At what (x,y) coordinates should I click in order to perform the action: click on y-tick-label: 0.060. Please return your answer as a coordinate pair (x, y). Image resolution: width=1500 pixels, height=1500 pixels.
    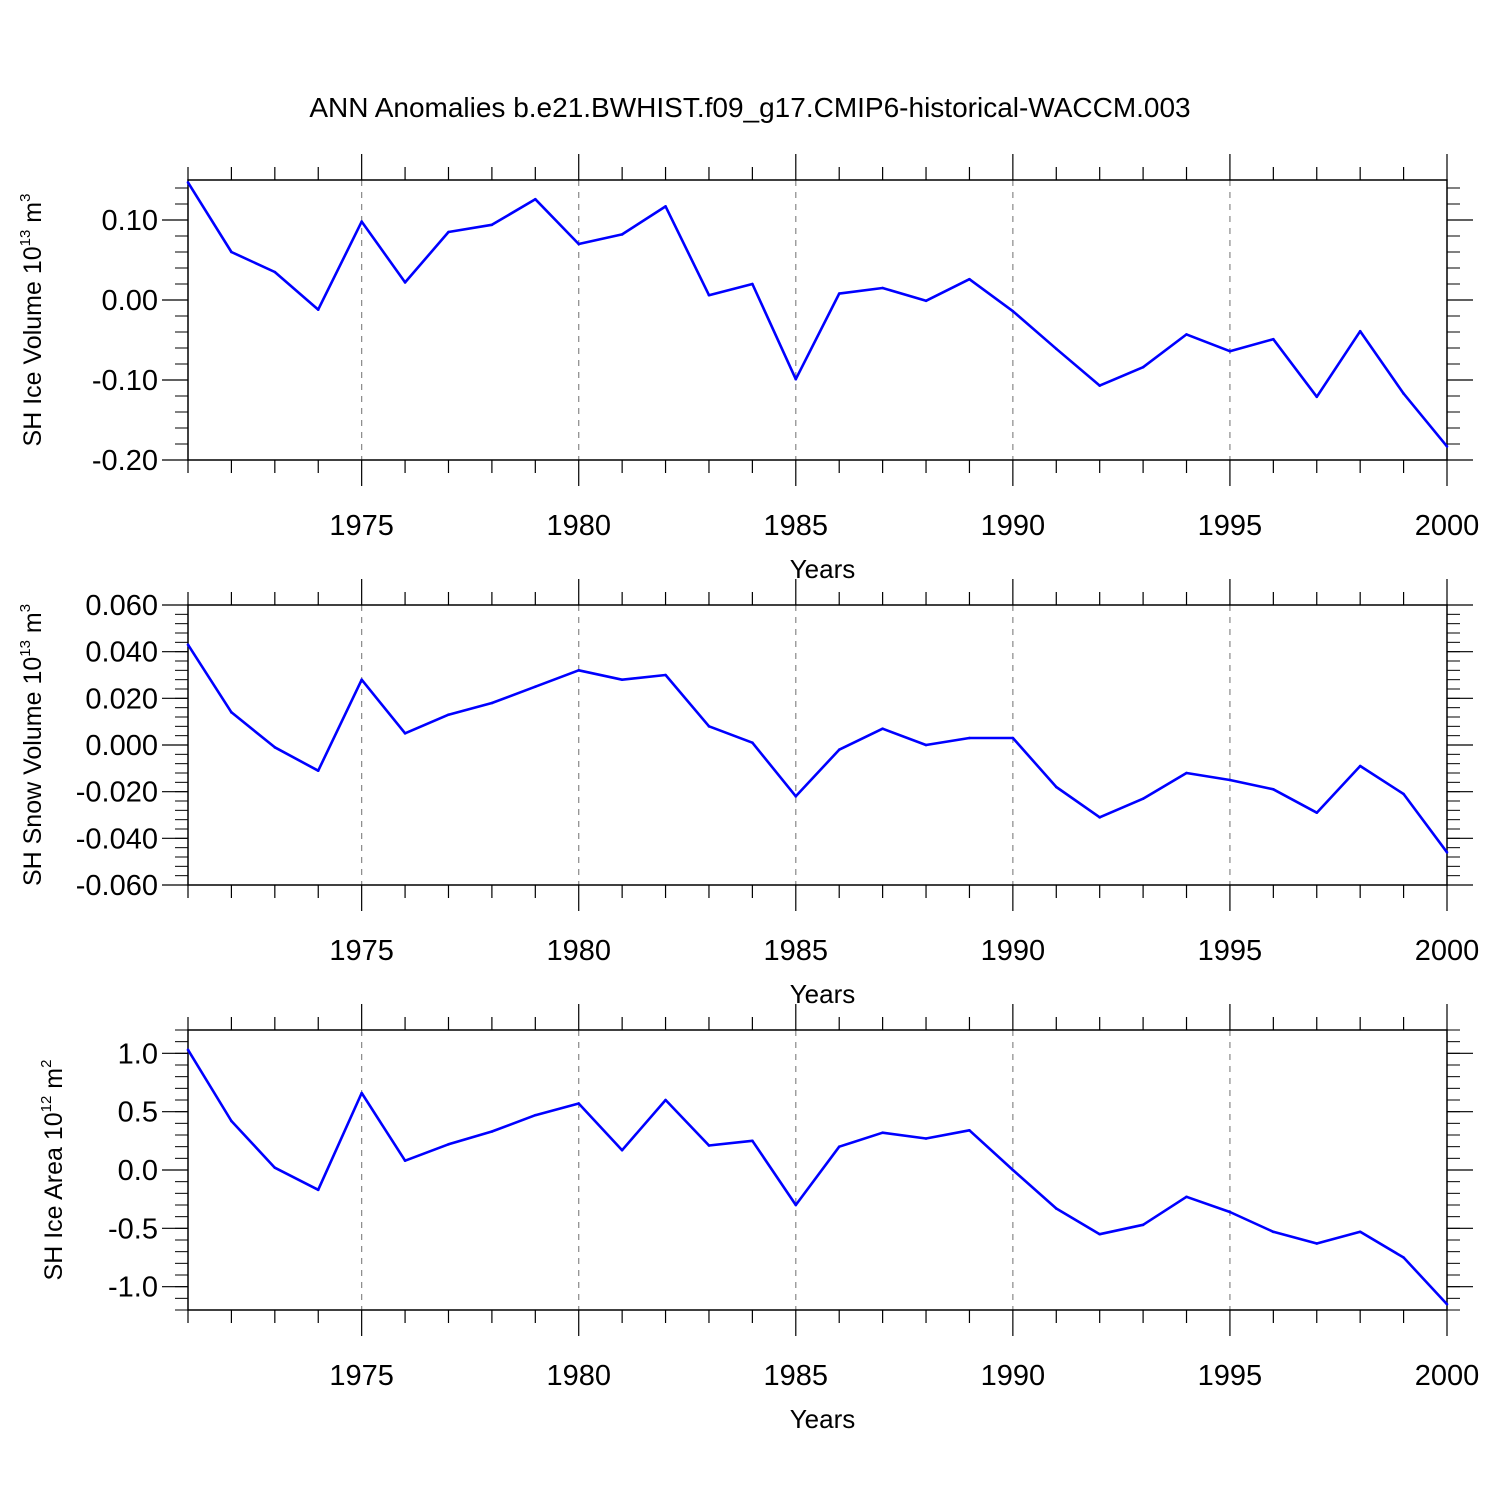
    Looking at the image, I should click on (121, 606).